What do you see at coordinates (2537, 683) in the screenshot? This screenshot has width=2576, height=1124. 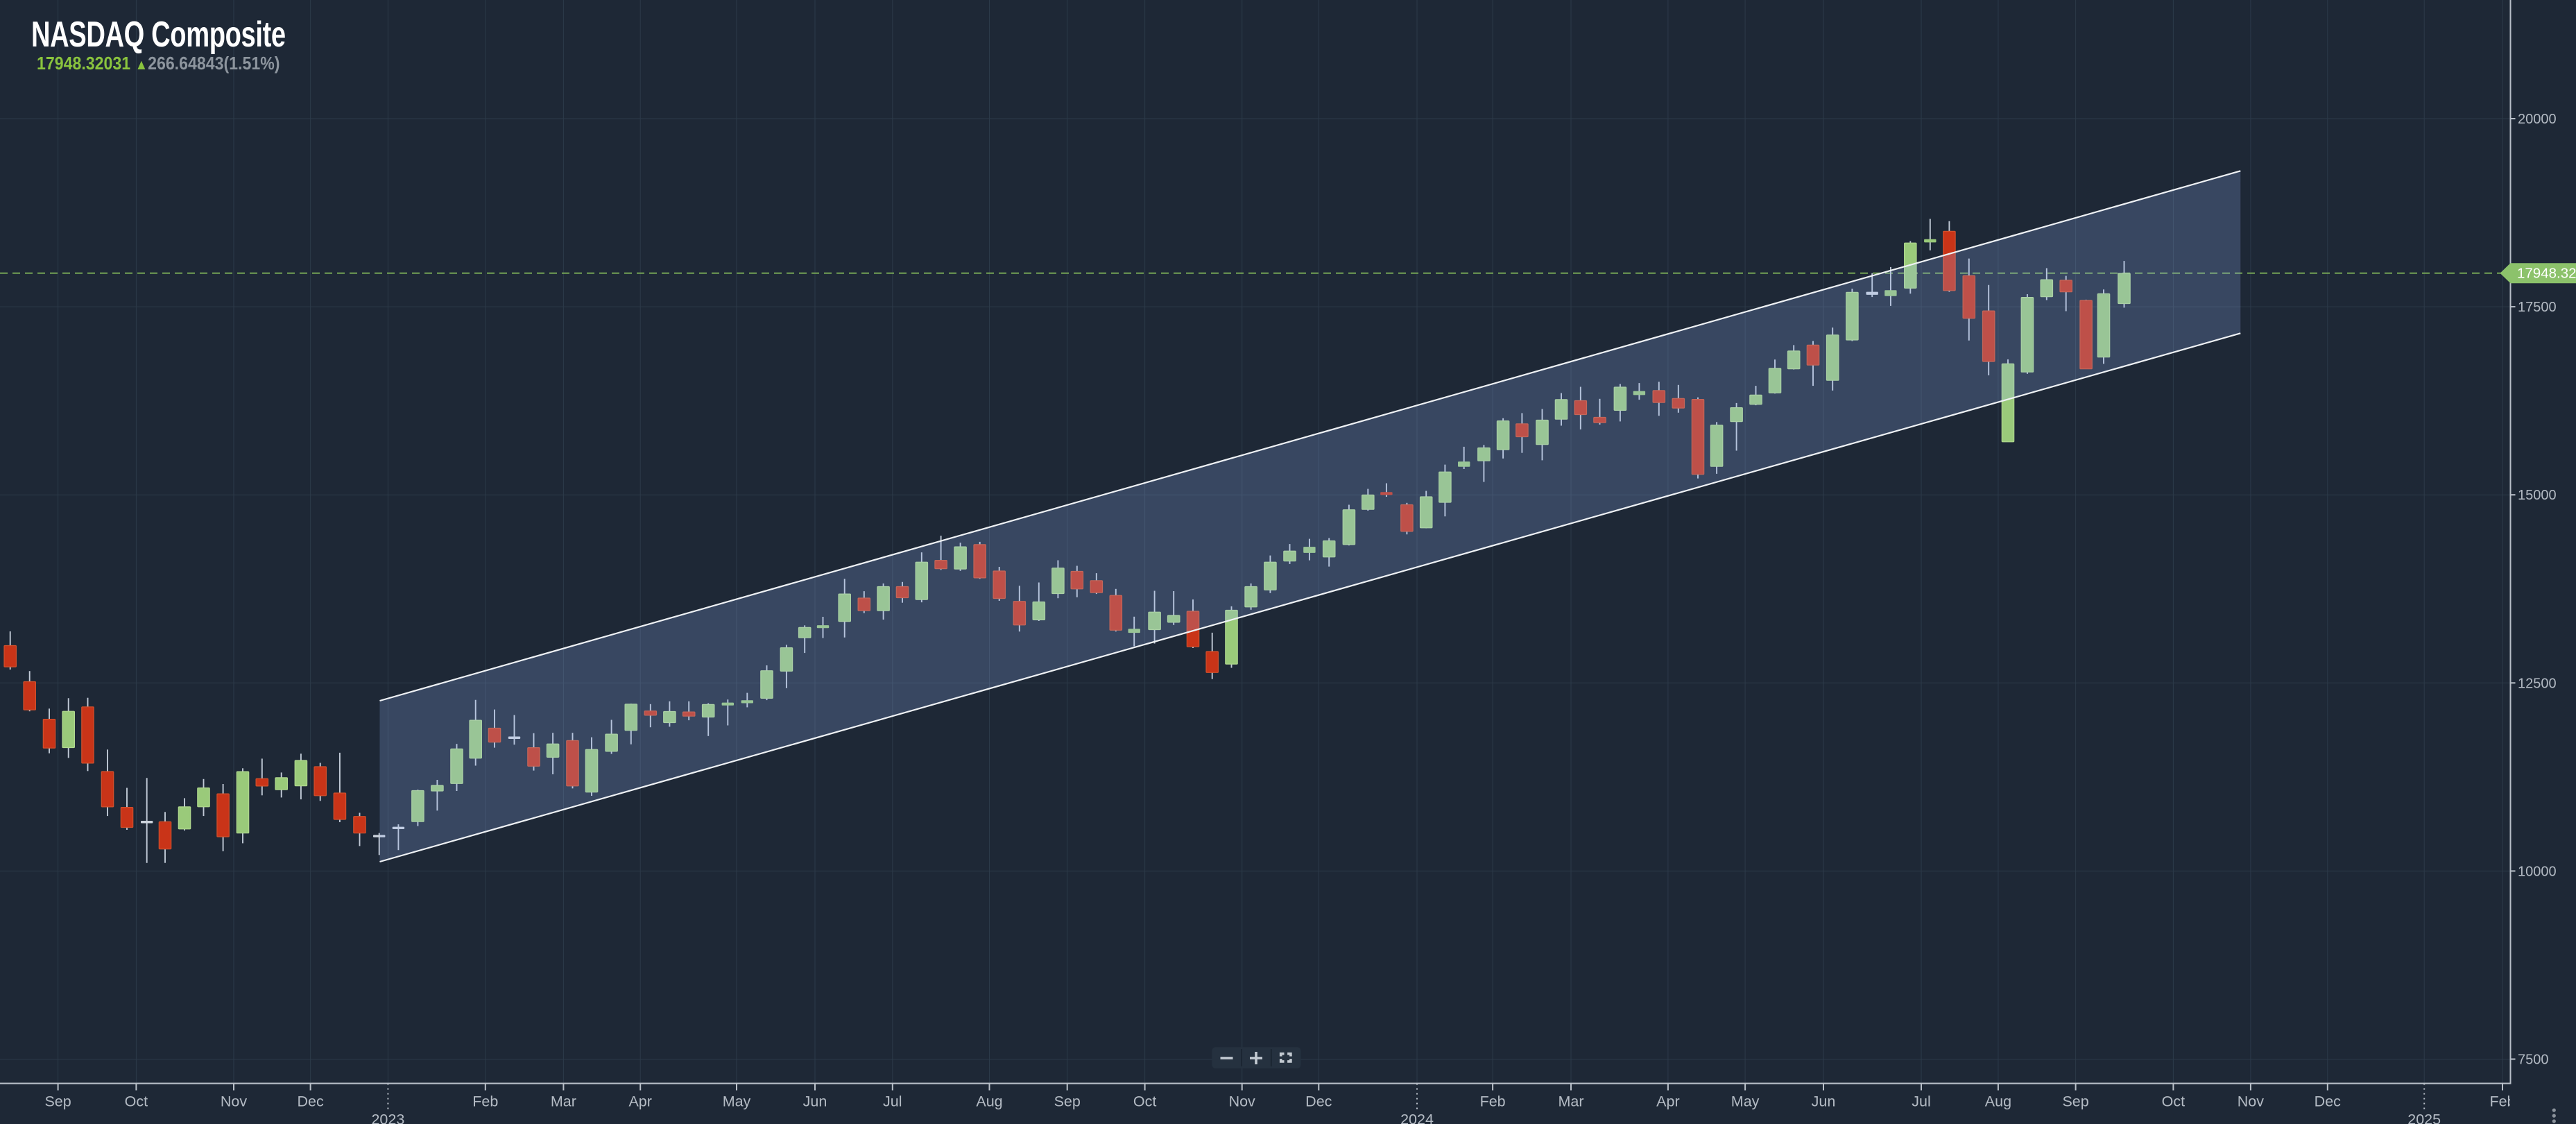 I see `svg-text: 12500` at bounding box center [2537, 683].